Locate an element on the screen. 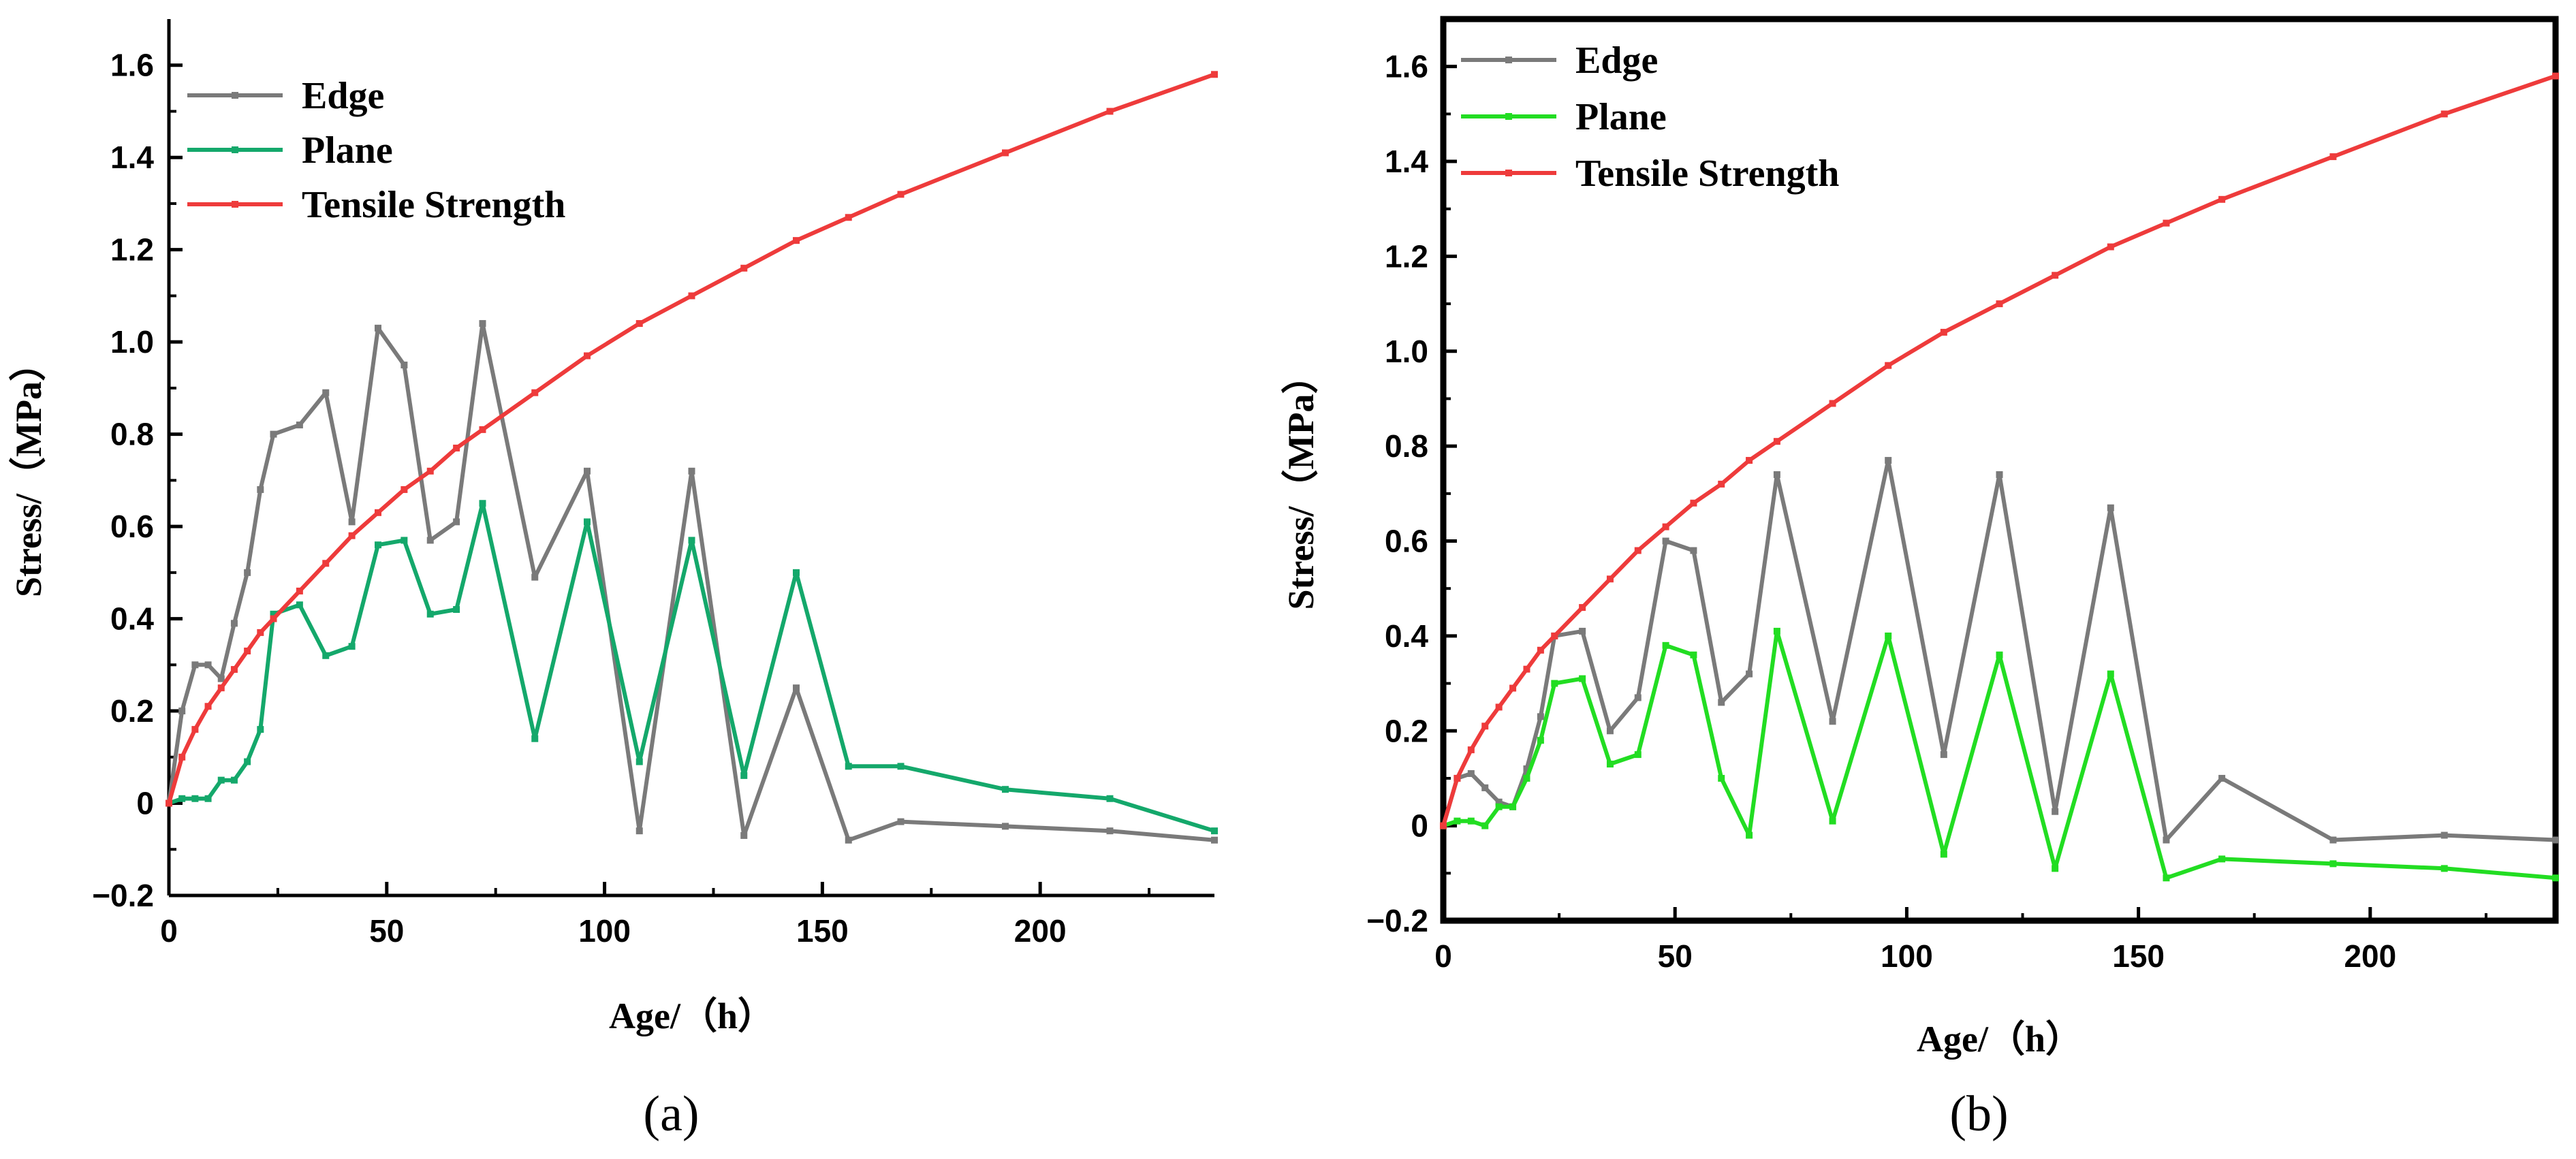  x-axis-title: Age/（h） is located at coordinates (691, 1016).